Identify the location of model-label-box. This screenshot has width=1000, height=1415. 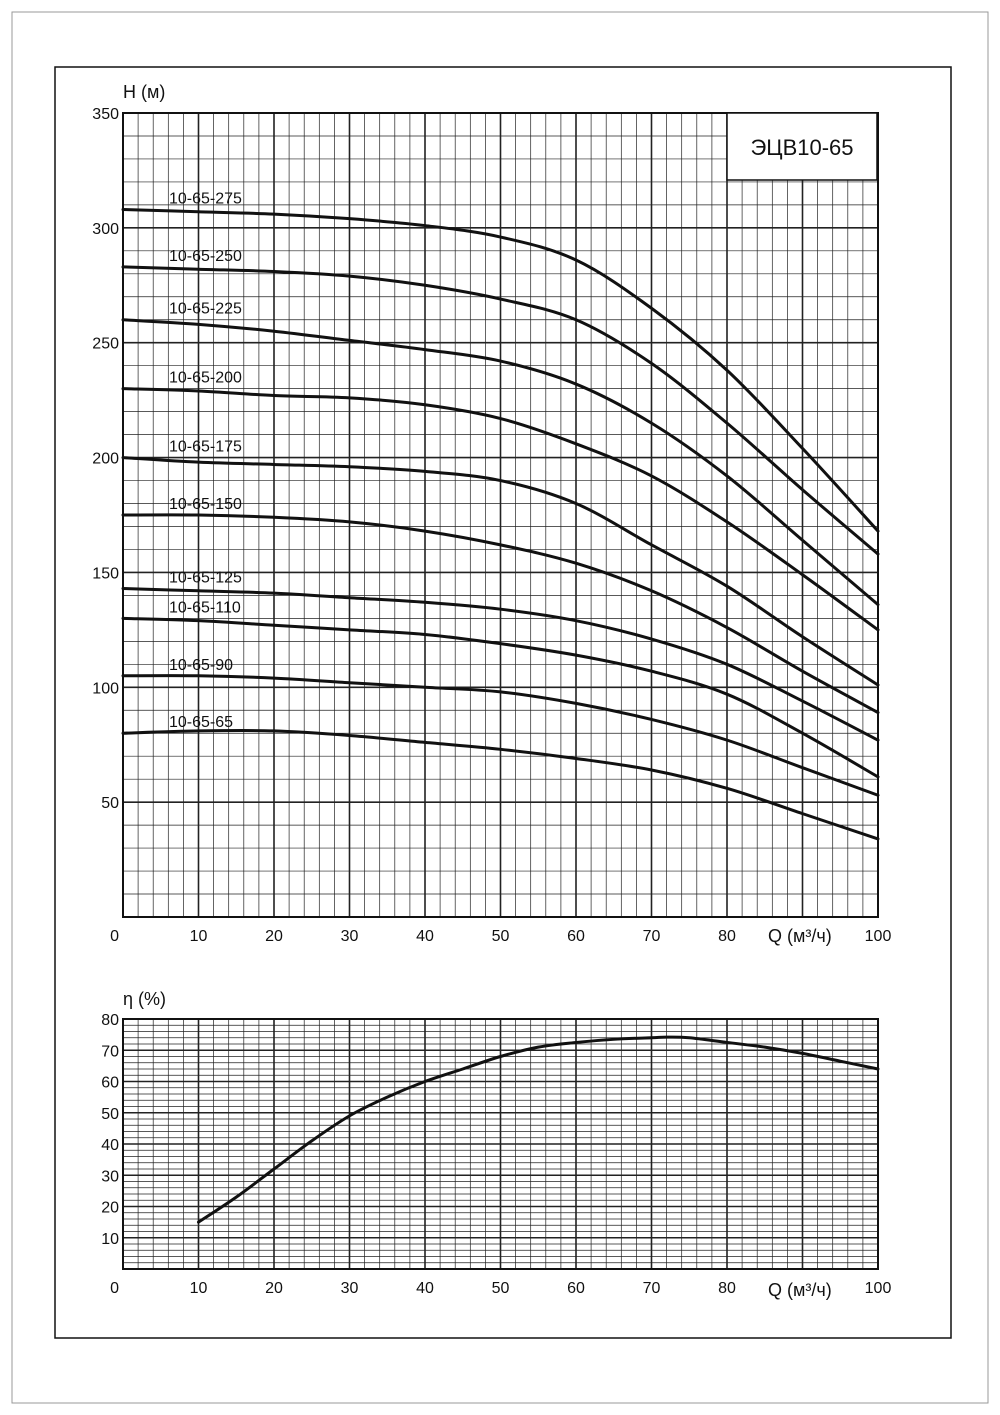
(802, 146).